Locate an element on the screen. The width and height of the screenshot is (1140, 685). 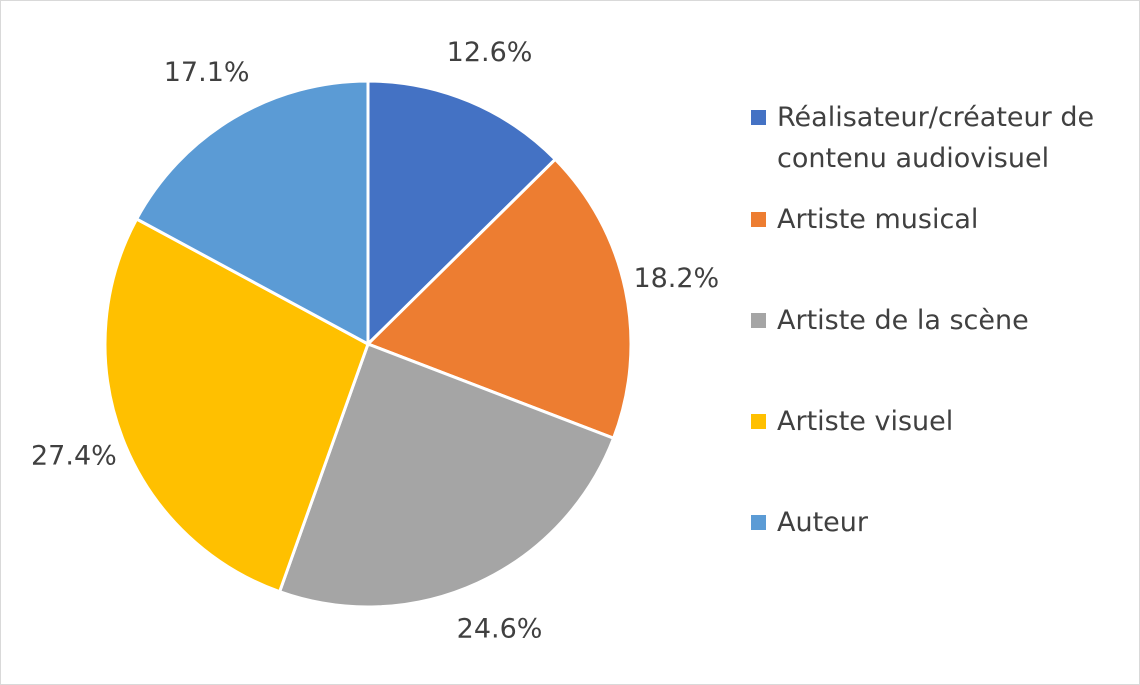
data-label: 18.2% is located at coordinates (676, 278).